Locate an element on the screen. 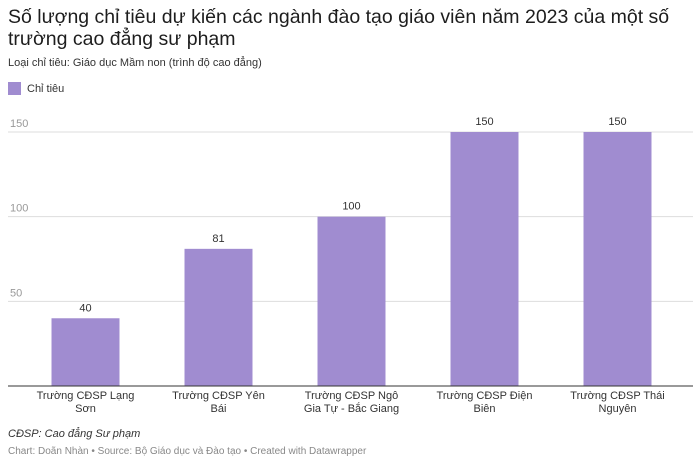 The width and height of the screenshot is (700, 466). legend: Chỉ tiêu is located at coordinates (36, 88).